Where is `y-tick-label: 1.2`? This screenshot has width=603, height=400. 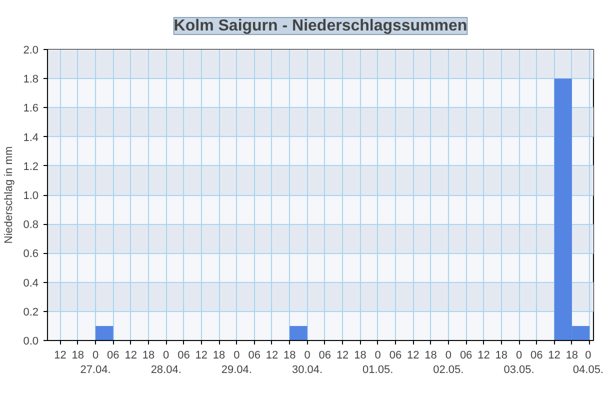 y-tick-label: 1.2 is located at coordinates (31, 166).